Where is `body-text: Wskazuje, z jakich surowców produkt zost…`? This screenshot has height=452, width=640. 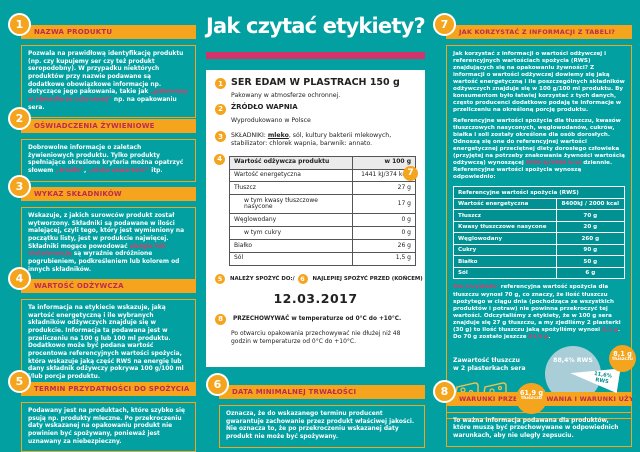 body-text: Wskazuje, z jakich surowców produkt zost… is located at coordinates (106, 231).